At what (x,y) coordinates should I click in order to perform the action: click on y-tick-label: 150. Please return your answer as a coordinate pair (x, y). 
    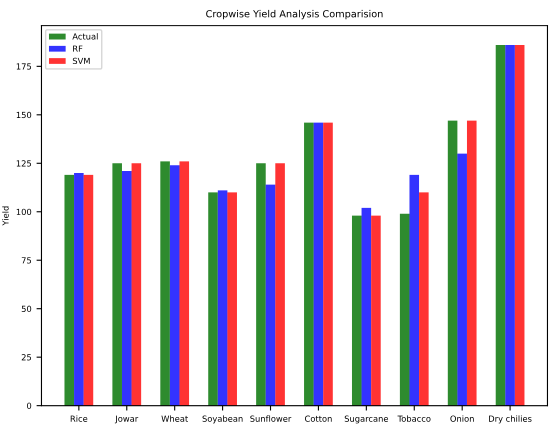
    Looking at the image, I should click on (24, 115).